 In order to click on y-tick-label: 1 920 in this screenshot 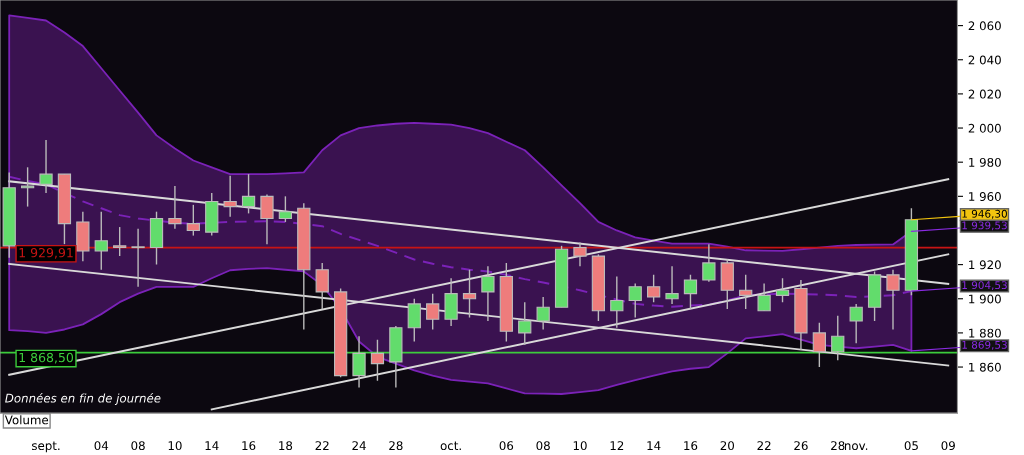, I will do `click(985, 265)`.